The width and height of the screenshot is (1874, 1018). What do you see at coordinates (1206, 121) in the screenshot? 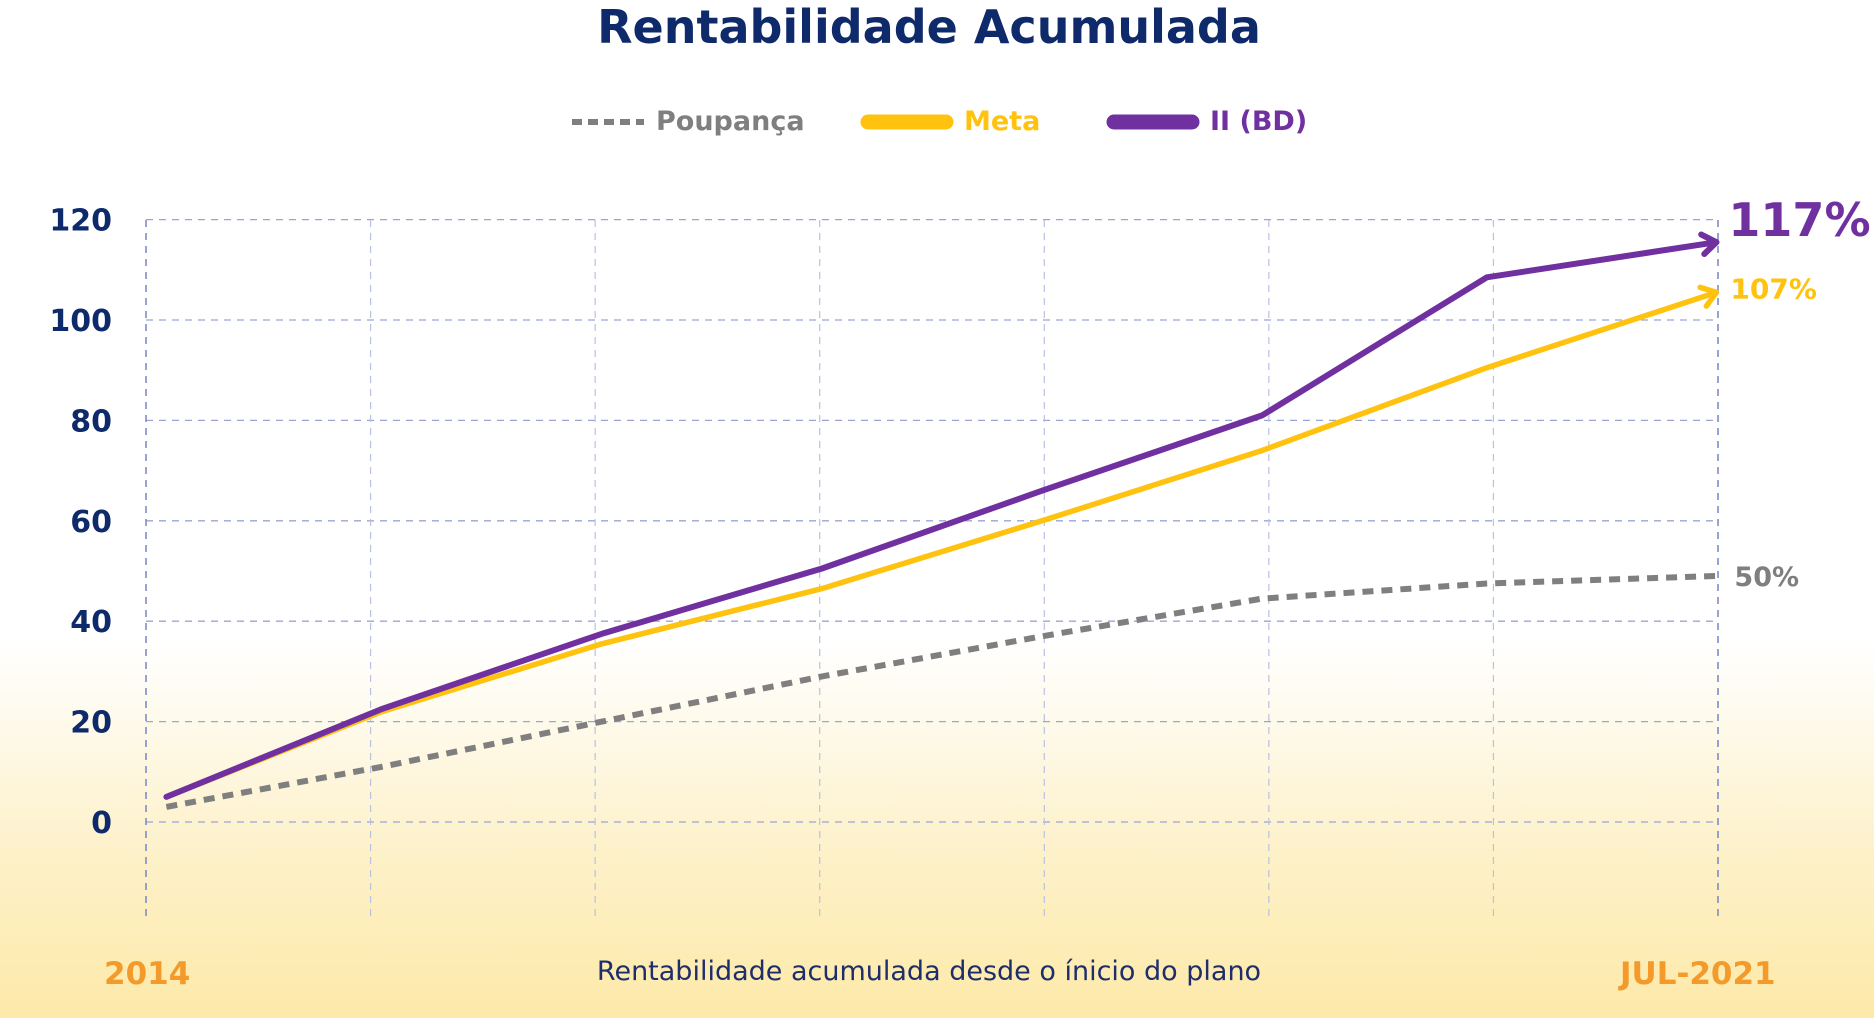
I see `legend-item-ii: II (BD)` at bounding box center [1206, 121].